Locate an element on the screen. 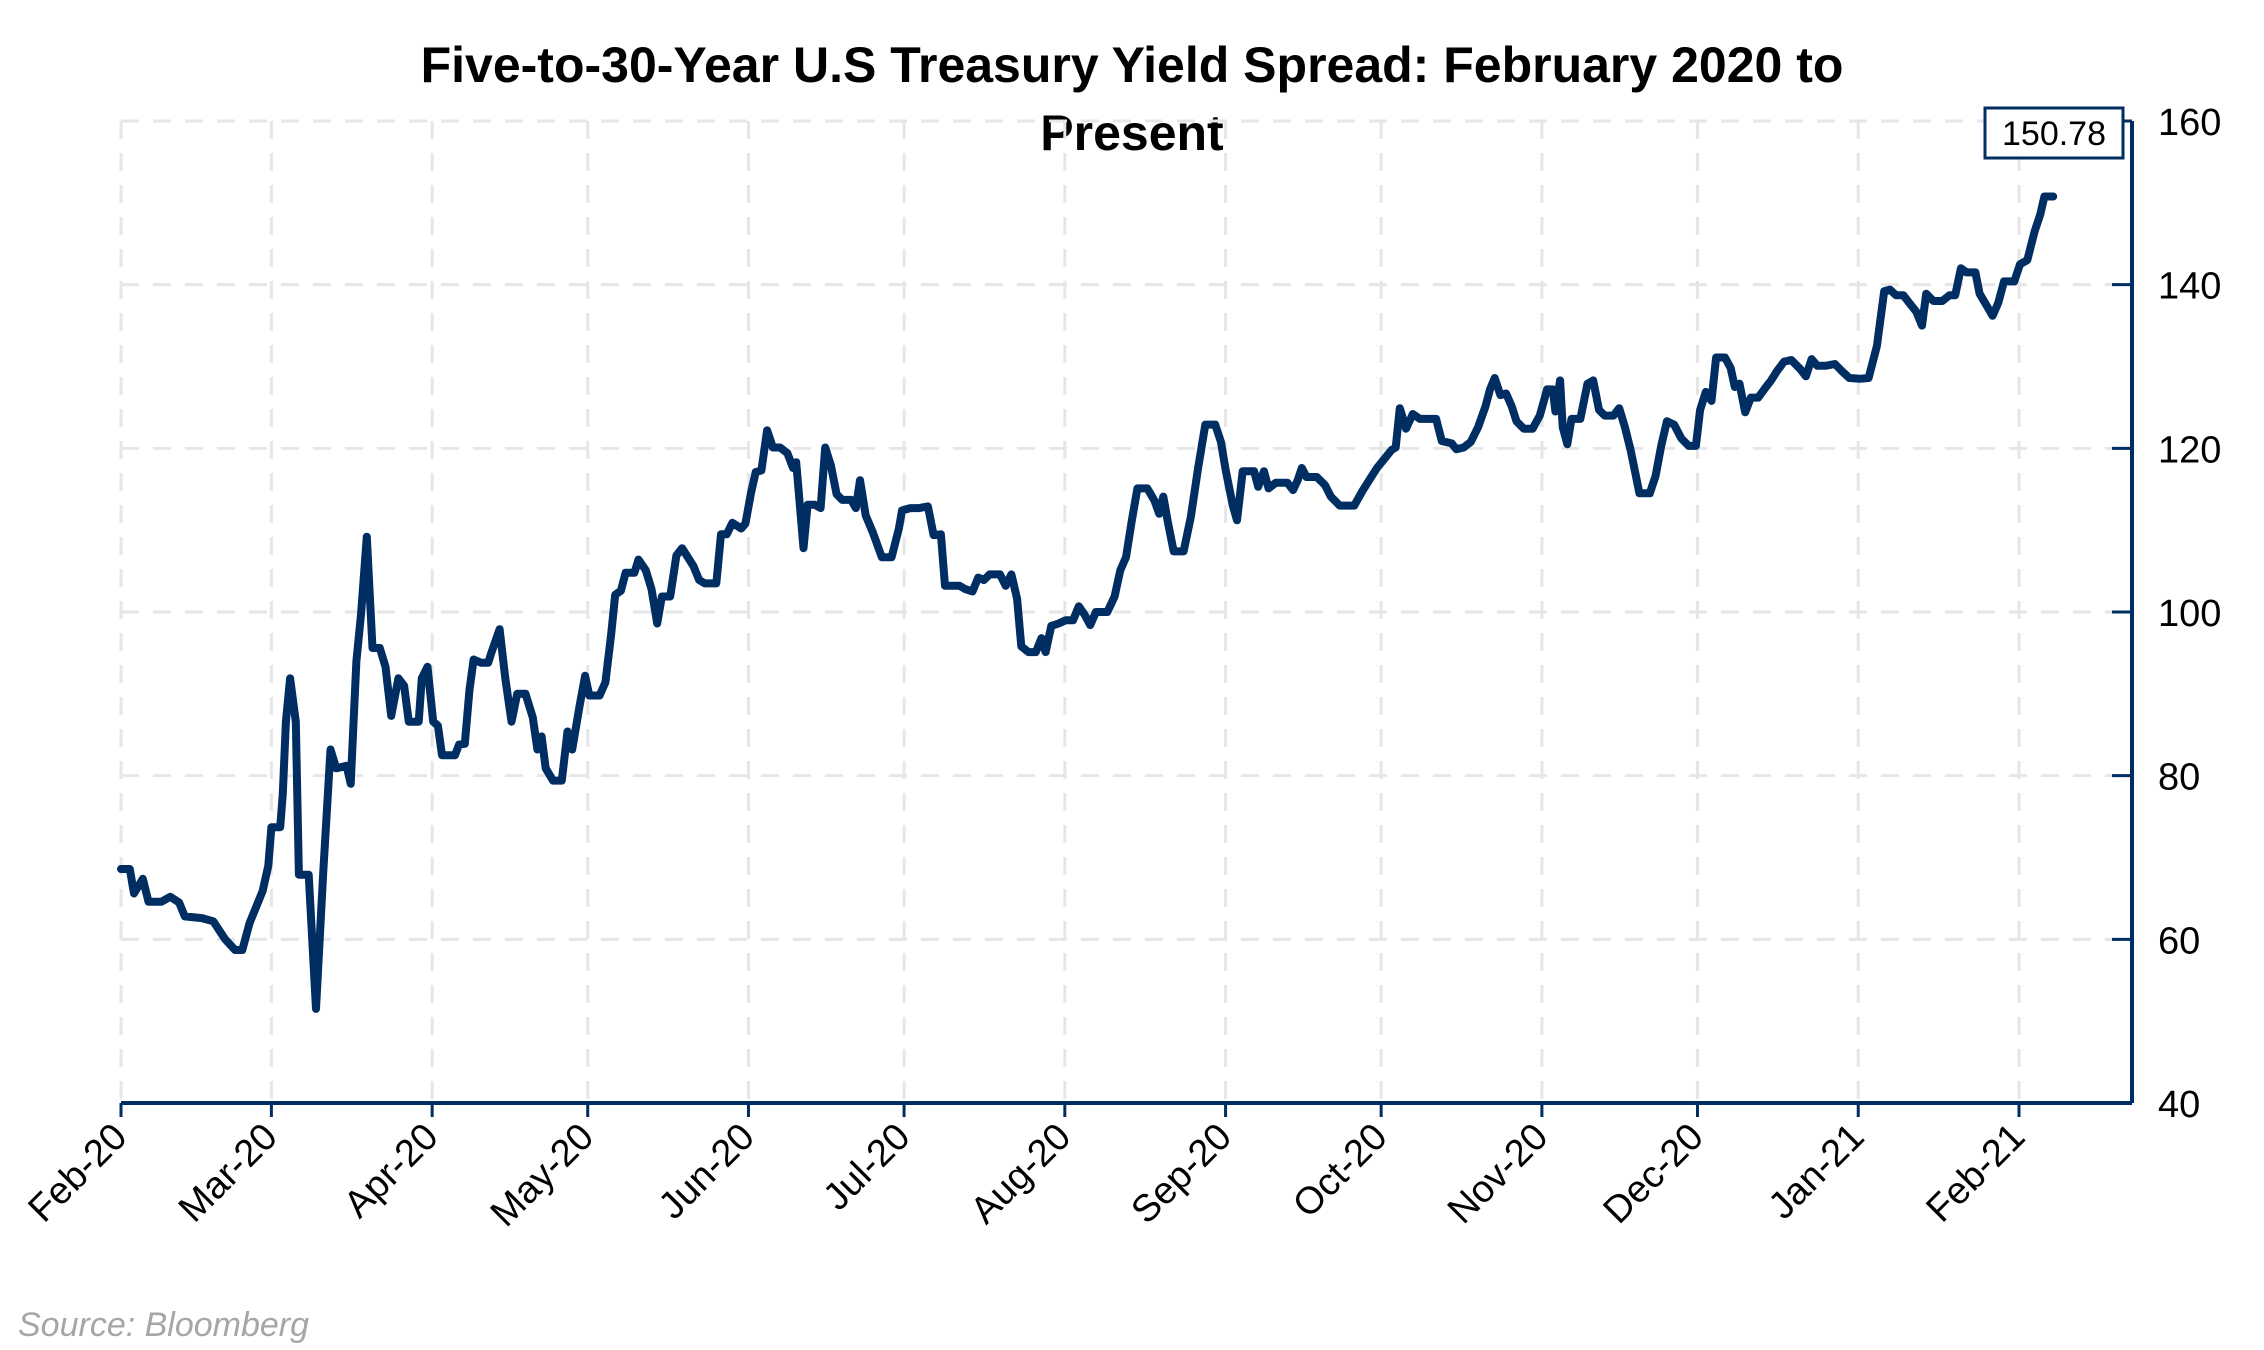 The width and height of the screenshot is (2264, 1350). x-tick-label-Jul-20: Jul-20 is located at coordinates (867, 1167).